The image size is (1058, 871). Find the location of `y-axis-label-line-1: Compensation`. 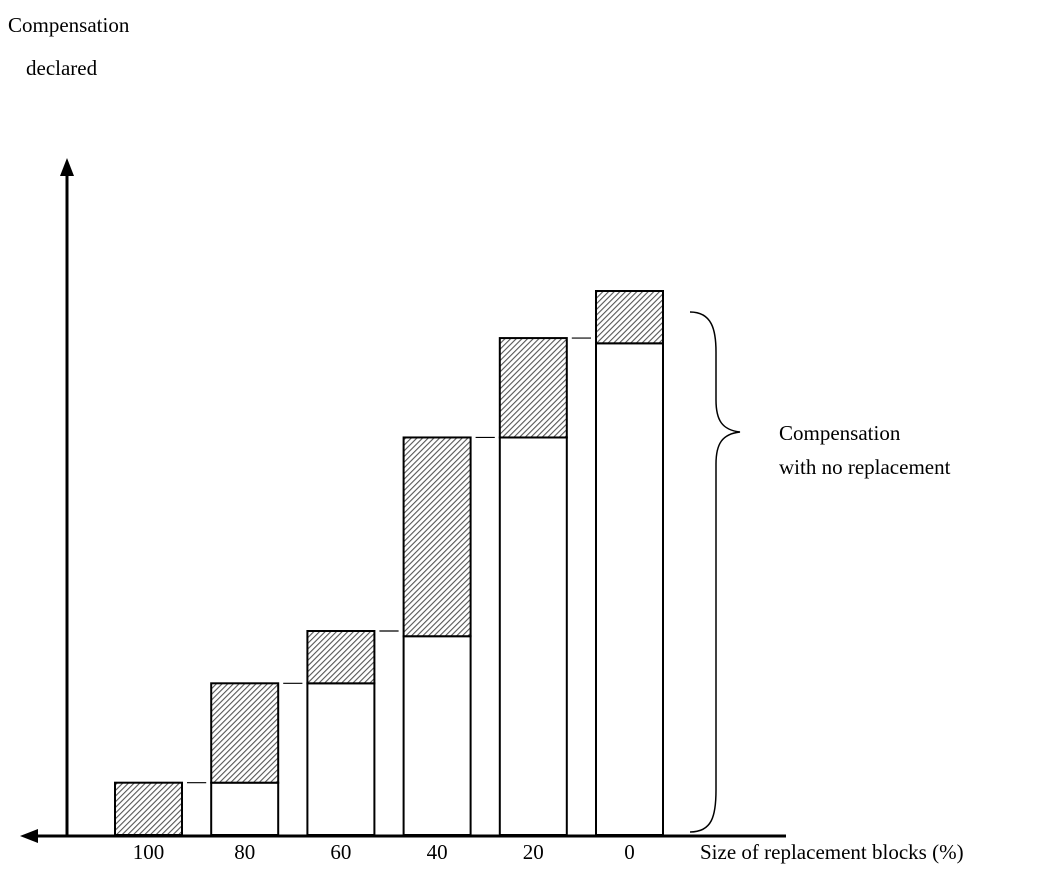

y-axis-label-line-1: Compensation is located at coordinates (69, 25).